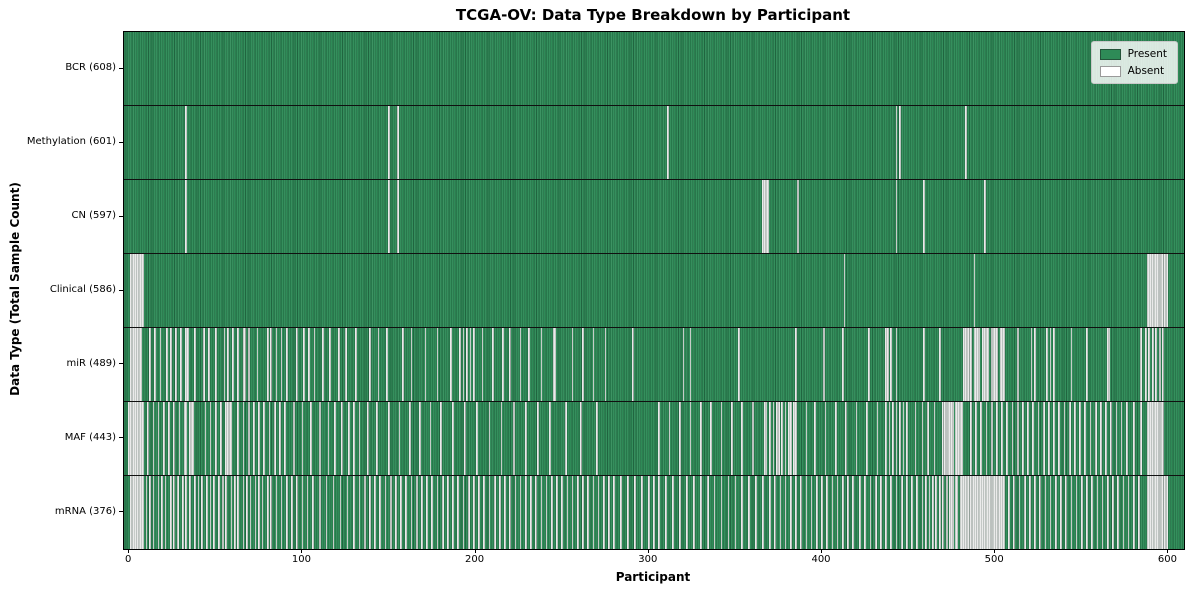  I want to click on absent-swatch, so click(1110, 71).